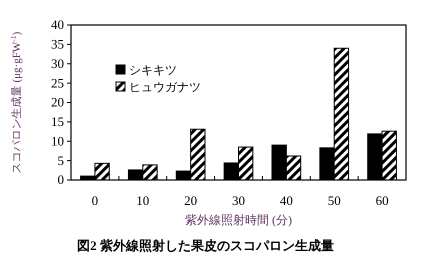 This screenshot has height=278, width=431. Describe the element at coordinates (238, 200) in the screenshot. I see `x-tick-label: 30` at that location.